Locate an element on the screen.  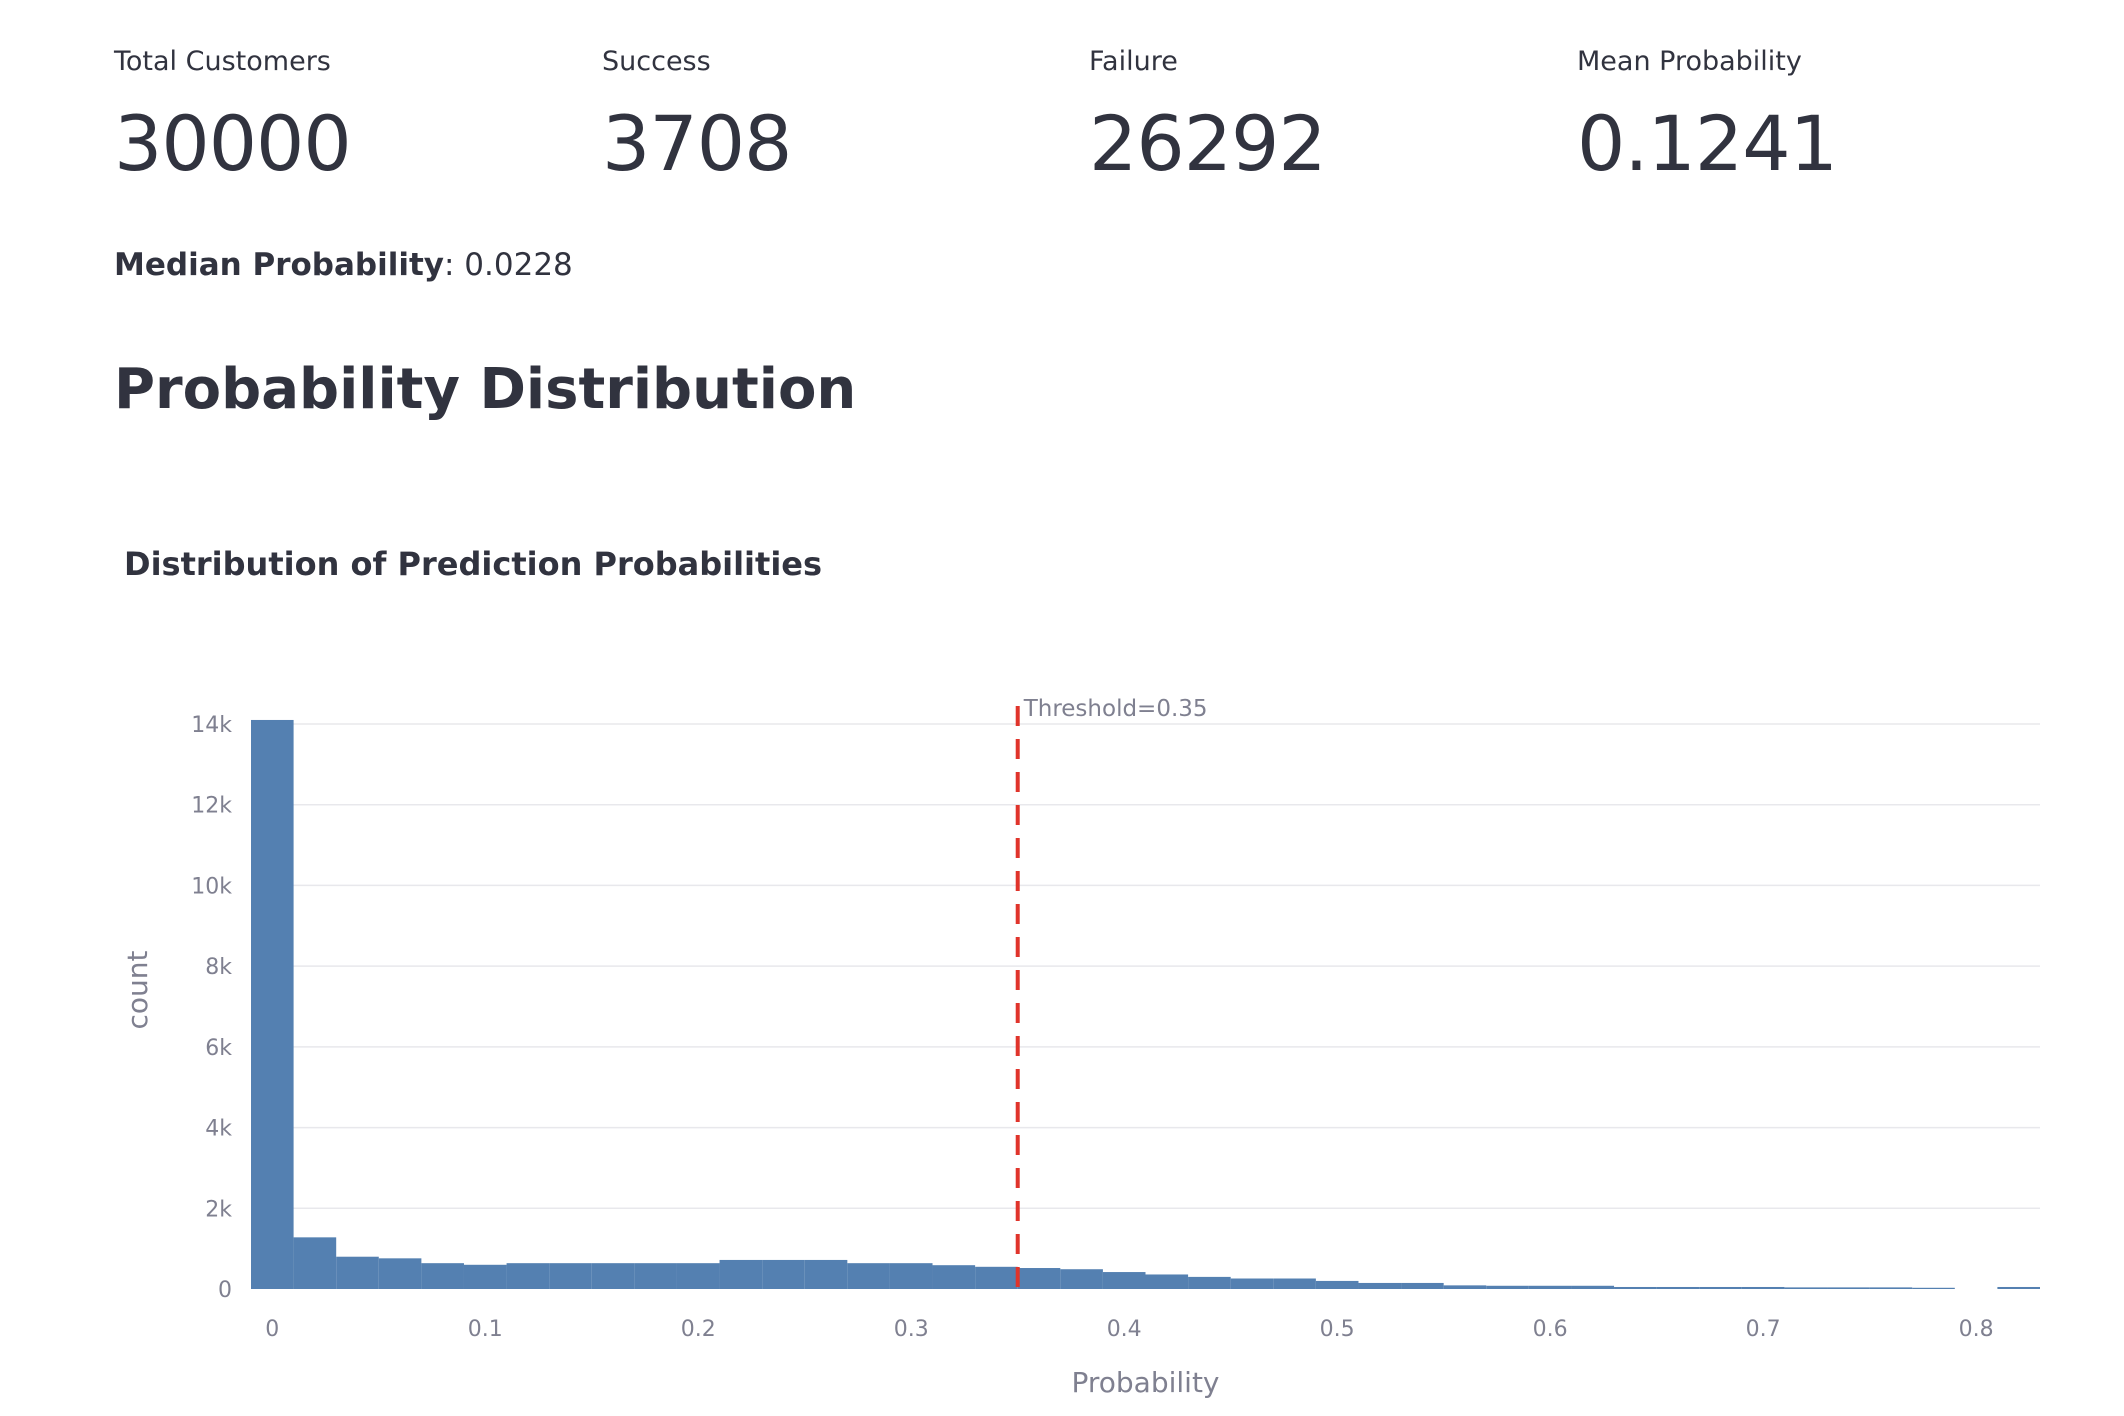
metric-value: 30000 is located at coordinates (233, 143).